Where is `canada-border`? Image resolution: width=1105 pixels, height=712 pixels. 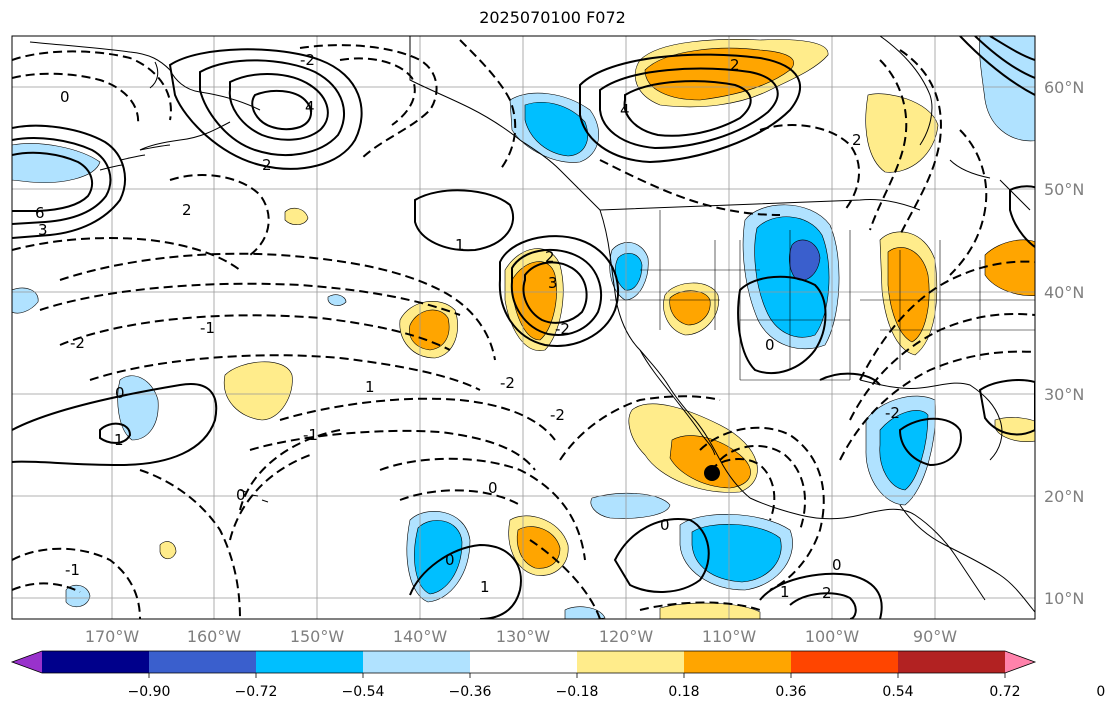 canada-border is located at coordinates (760, 205).